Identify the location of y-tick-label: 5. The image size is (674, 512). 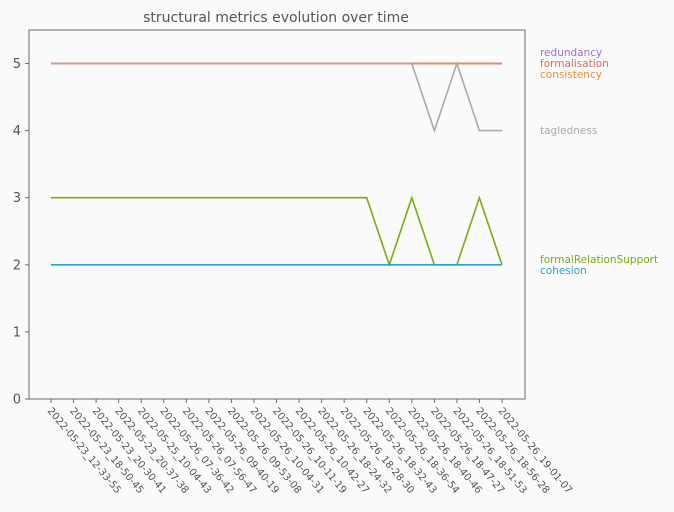
(17, 64).